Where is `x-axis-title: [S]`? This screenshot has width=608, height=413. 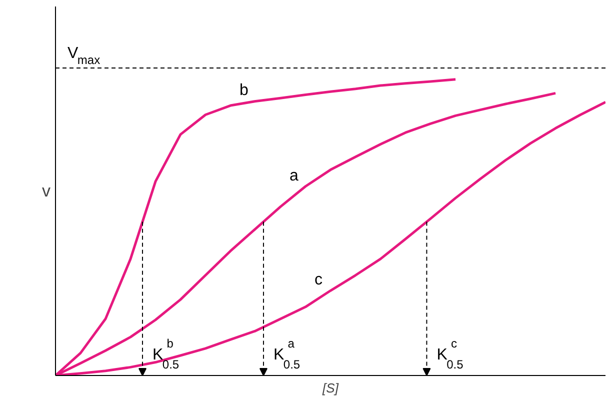 x-axis-title: [S] is located at coordinates (330, 388).